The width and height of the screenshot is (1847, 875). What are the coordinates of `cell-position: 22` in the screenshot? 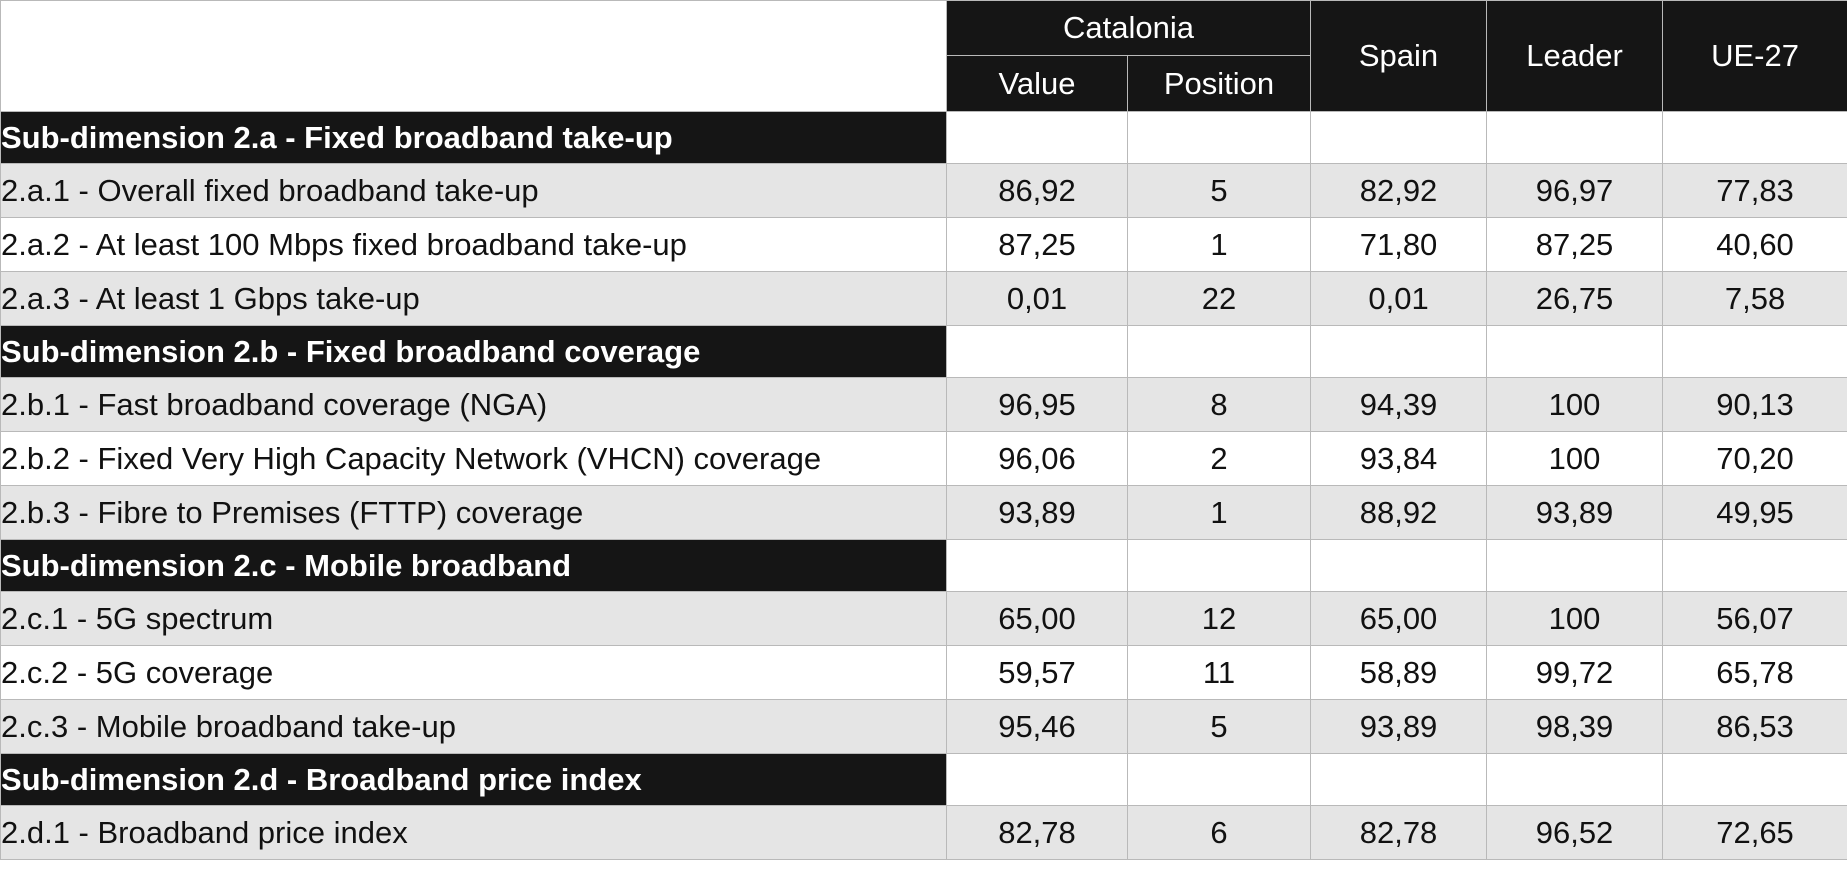 It's located at (1219, 298).